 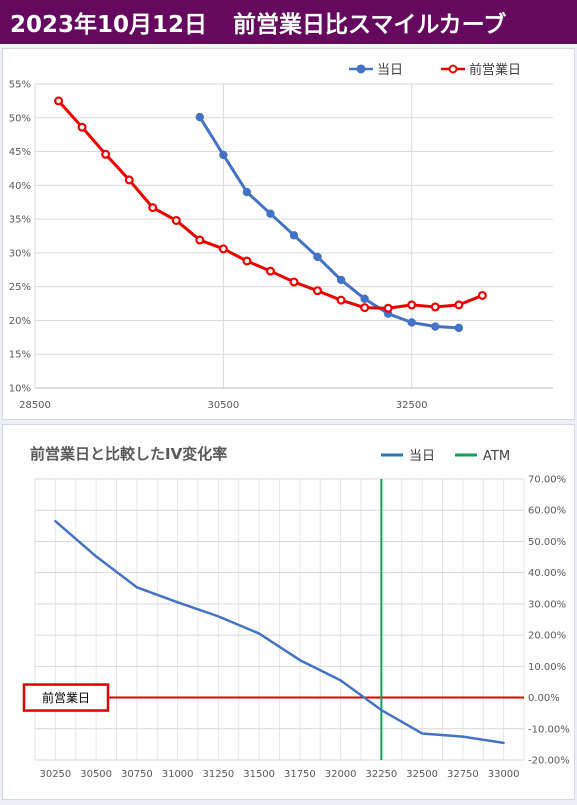 I want to click on x-tick-label: 30250, so click(x=55, y=774).